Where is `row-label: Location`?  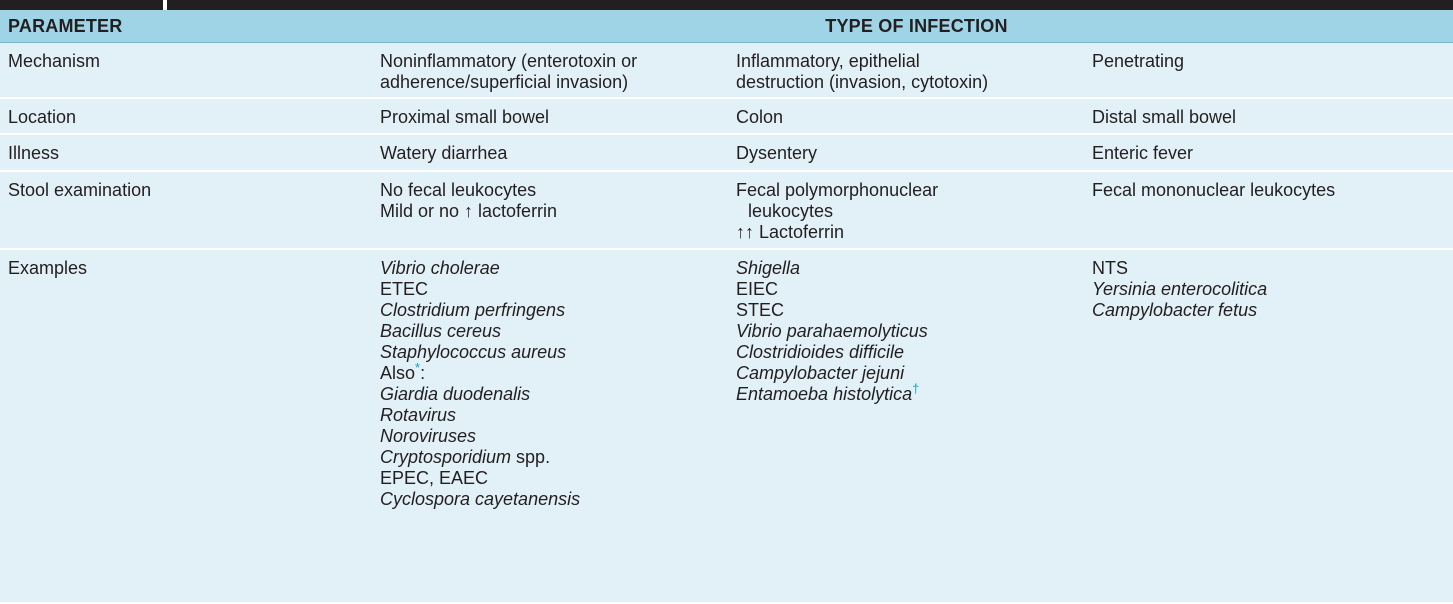
row-label: Location is located at coordinates (42, 117).